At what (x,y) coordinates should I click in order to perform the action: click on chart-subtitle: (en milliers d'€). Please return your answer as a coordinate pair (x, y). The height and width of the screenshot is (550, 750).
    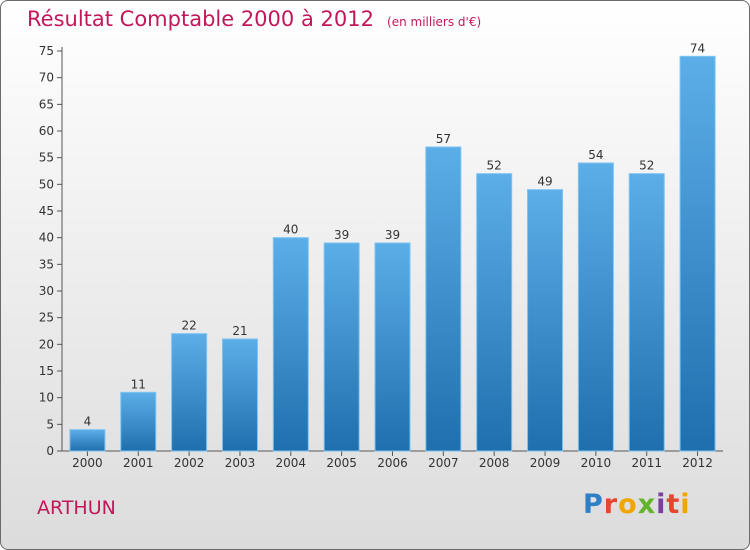
    Looking at the image, I should click on (434, 22).